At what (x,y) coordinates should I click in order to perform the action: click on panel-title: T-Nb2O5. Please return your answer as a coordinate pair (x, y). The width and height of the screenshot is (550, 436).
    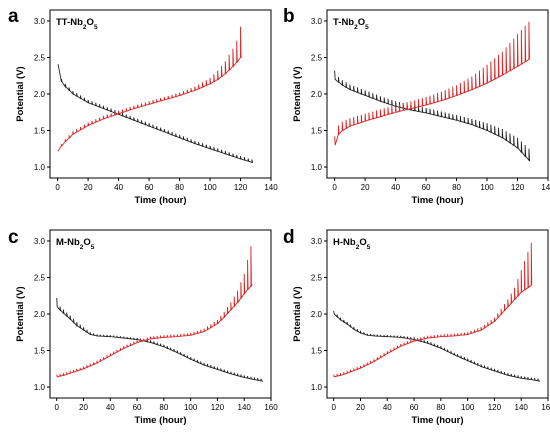
    Looking at the image, I should click on (351, 24).